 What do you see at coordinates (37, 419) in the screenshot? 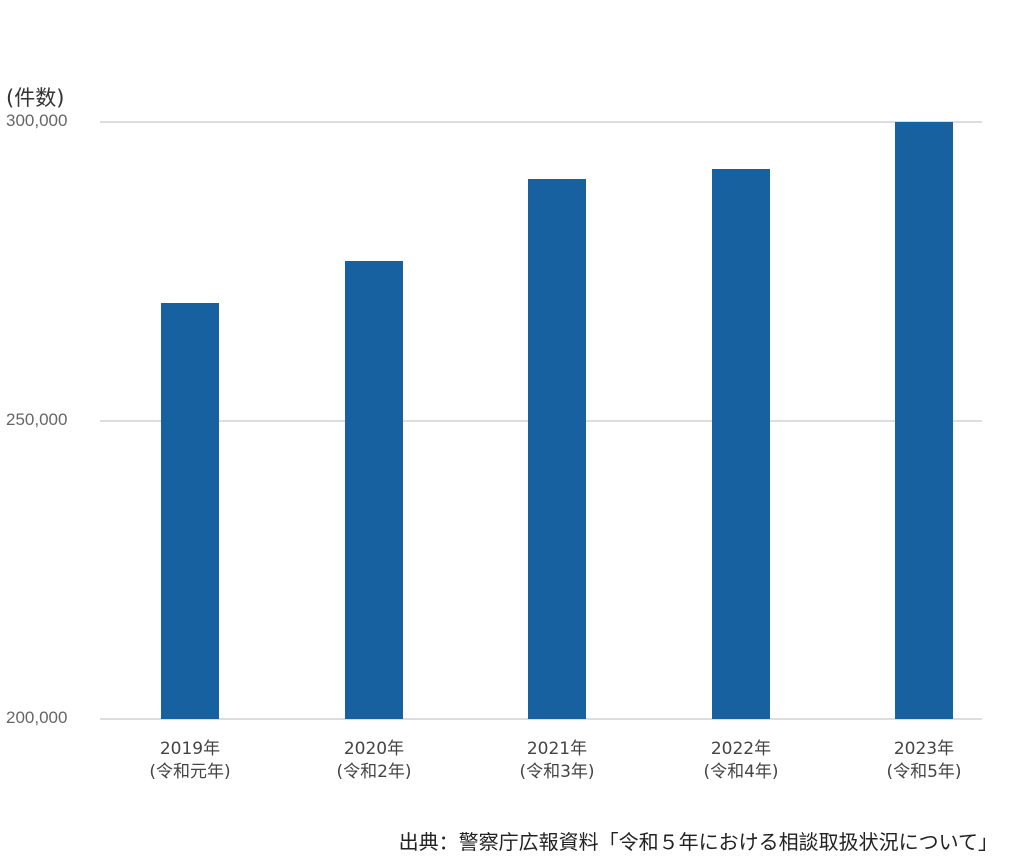
I see `y-tick-250000: 250,000` at bounding box center [37, 419].